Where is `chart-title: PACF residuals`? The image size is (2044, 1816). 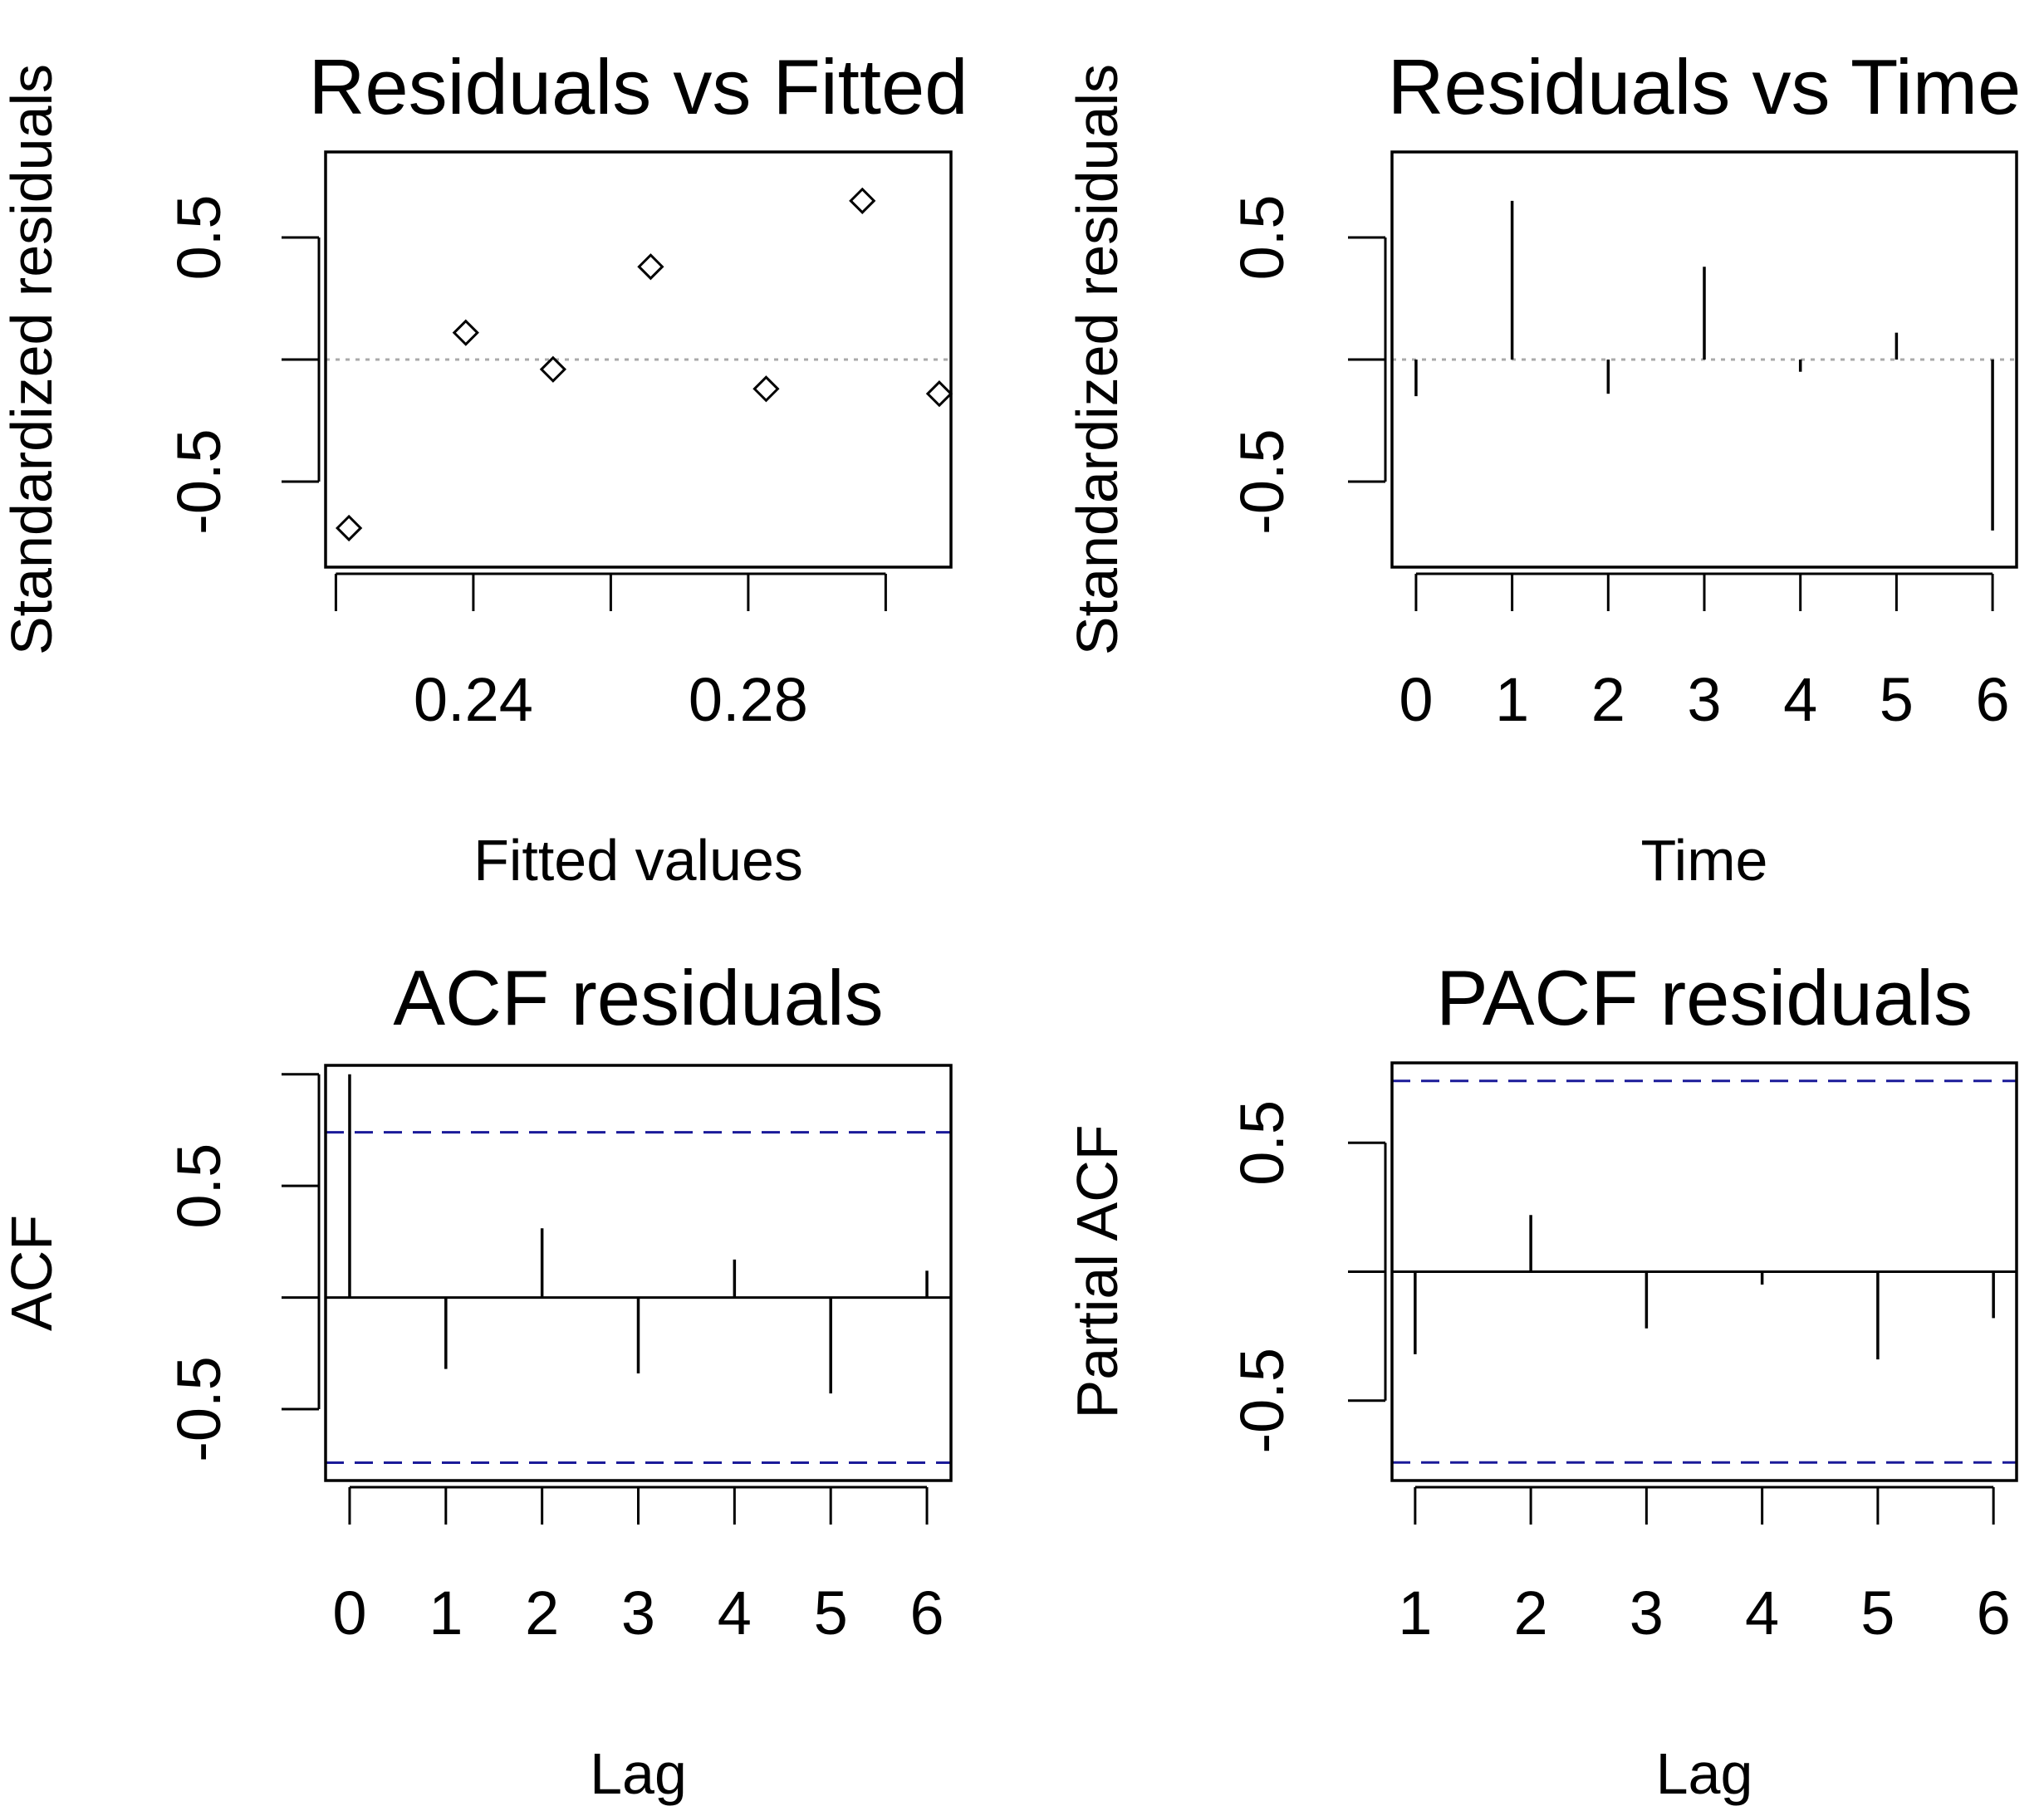
chart-title: PACF residuals is located at coordinates (1705, 997).